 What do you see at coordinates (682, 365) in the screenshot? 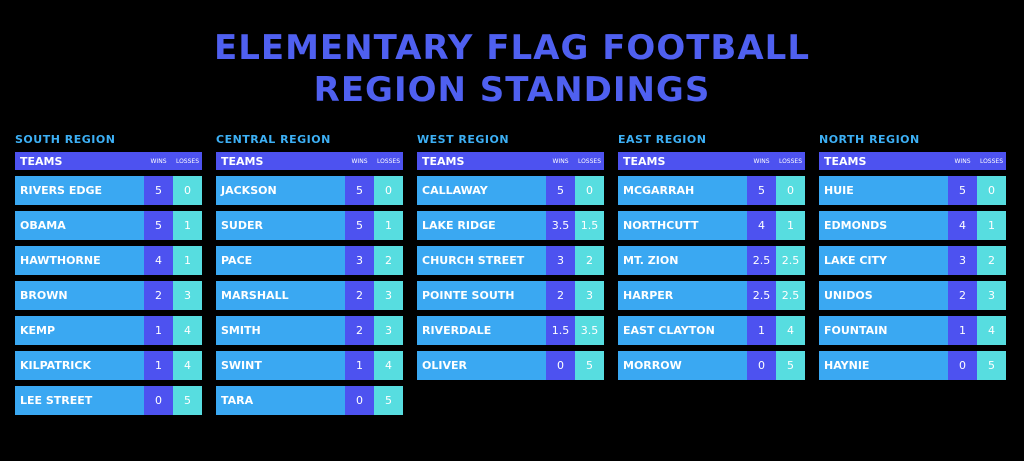
I see `team-name: MORROW` at bounding box center [682, 365].